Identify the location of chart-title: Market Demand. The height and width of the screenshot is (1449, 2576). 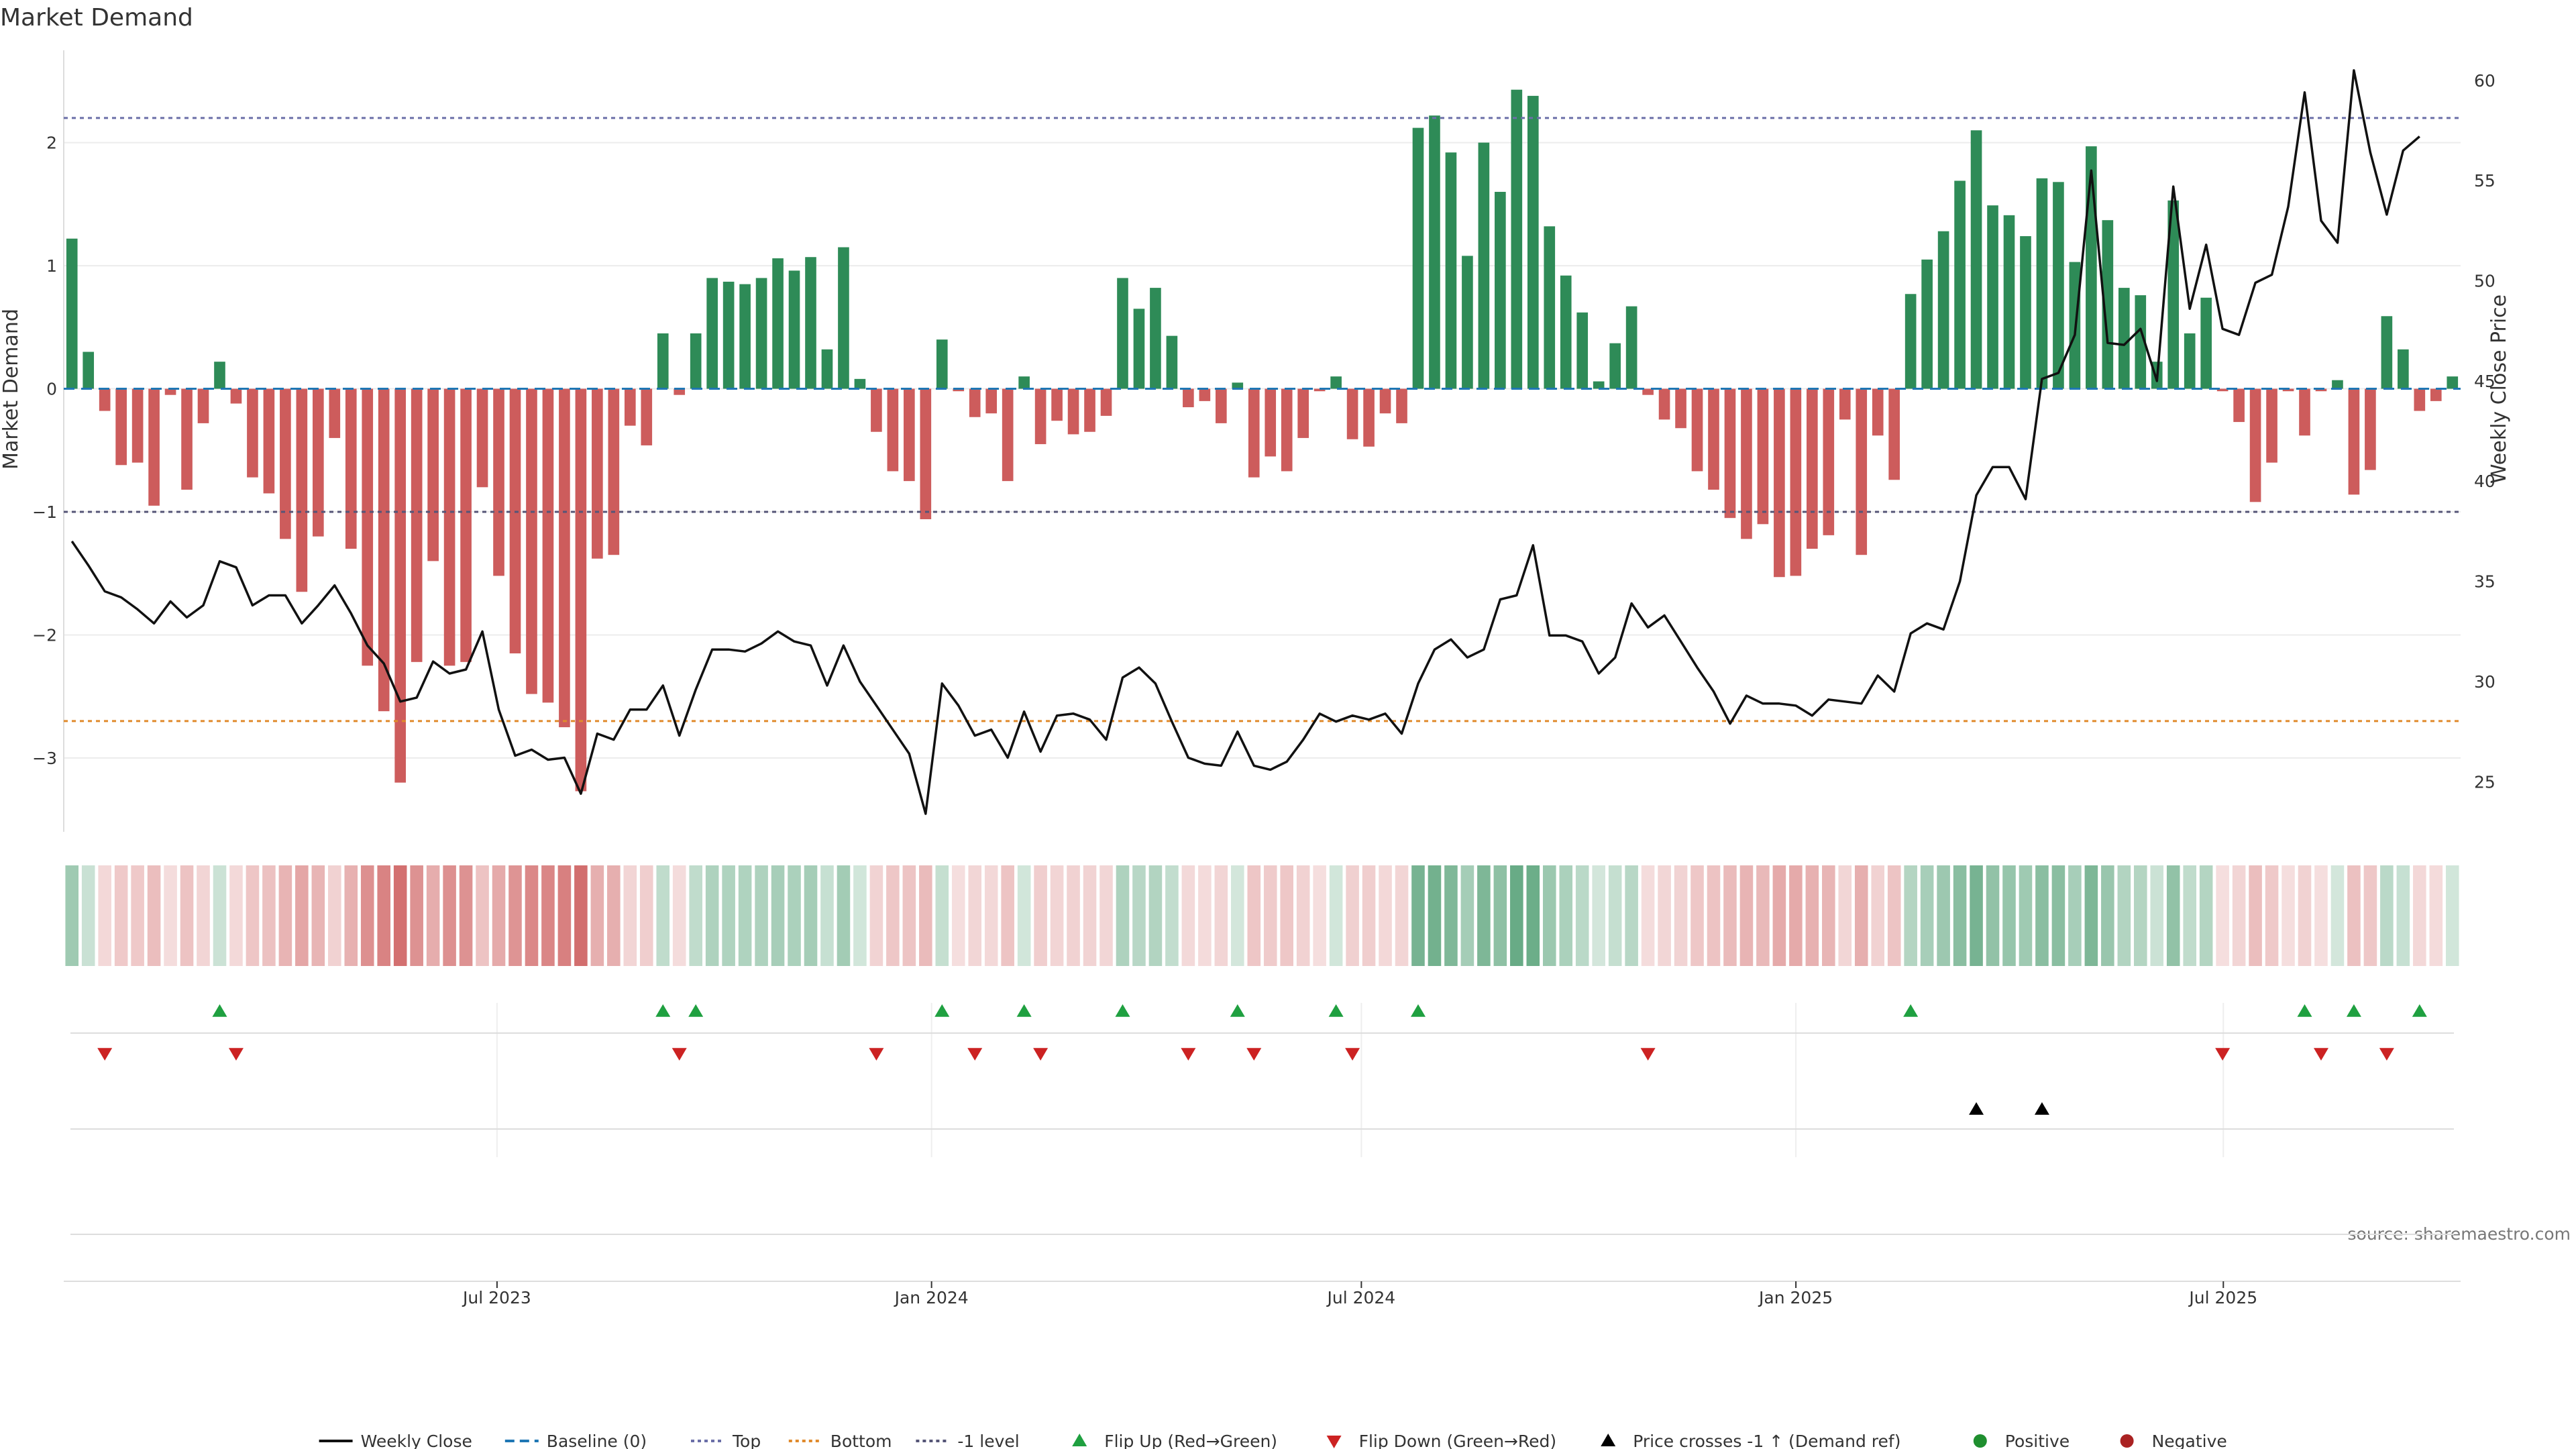
(96, 18).